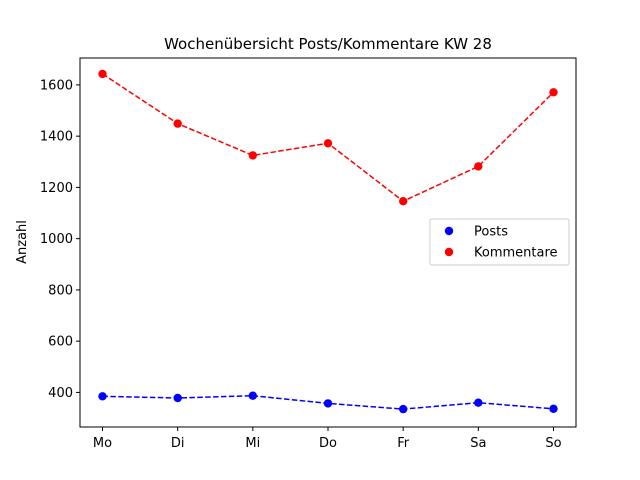 The height and width of the screenshot is (480, 640). I want to click on y-tick-label: 600, so click(60, 342).